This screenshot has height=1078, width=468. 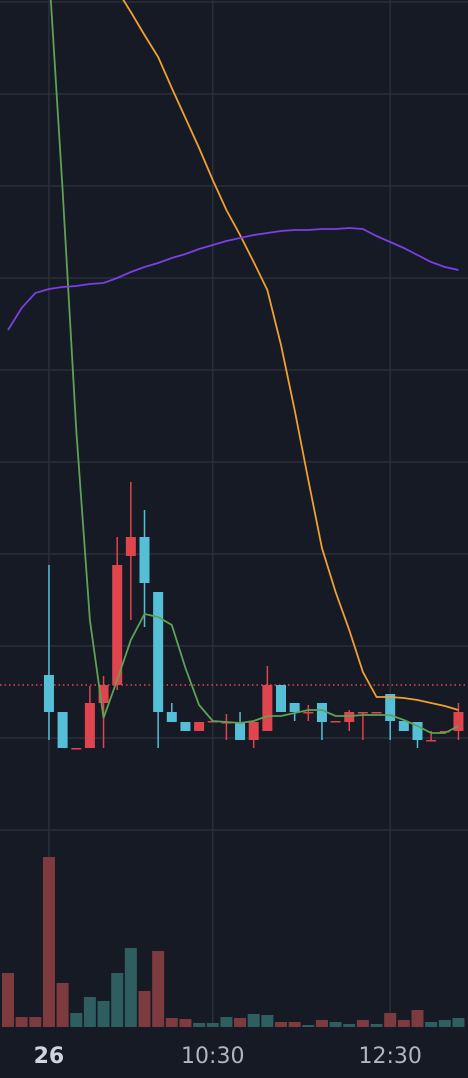 I want to click on ma-line, so click(x=233, y=279).